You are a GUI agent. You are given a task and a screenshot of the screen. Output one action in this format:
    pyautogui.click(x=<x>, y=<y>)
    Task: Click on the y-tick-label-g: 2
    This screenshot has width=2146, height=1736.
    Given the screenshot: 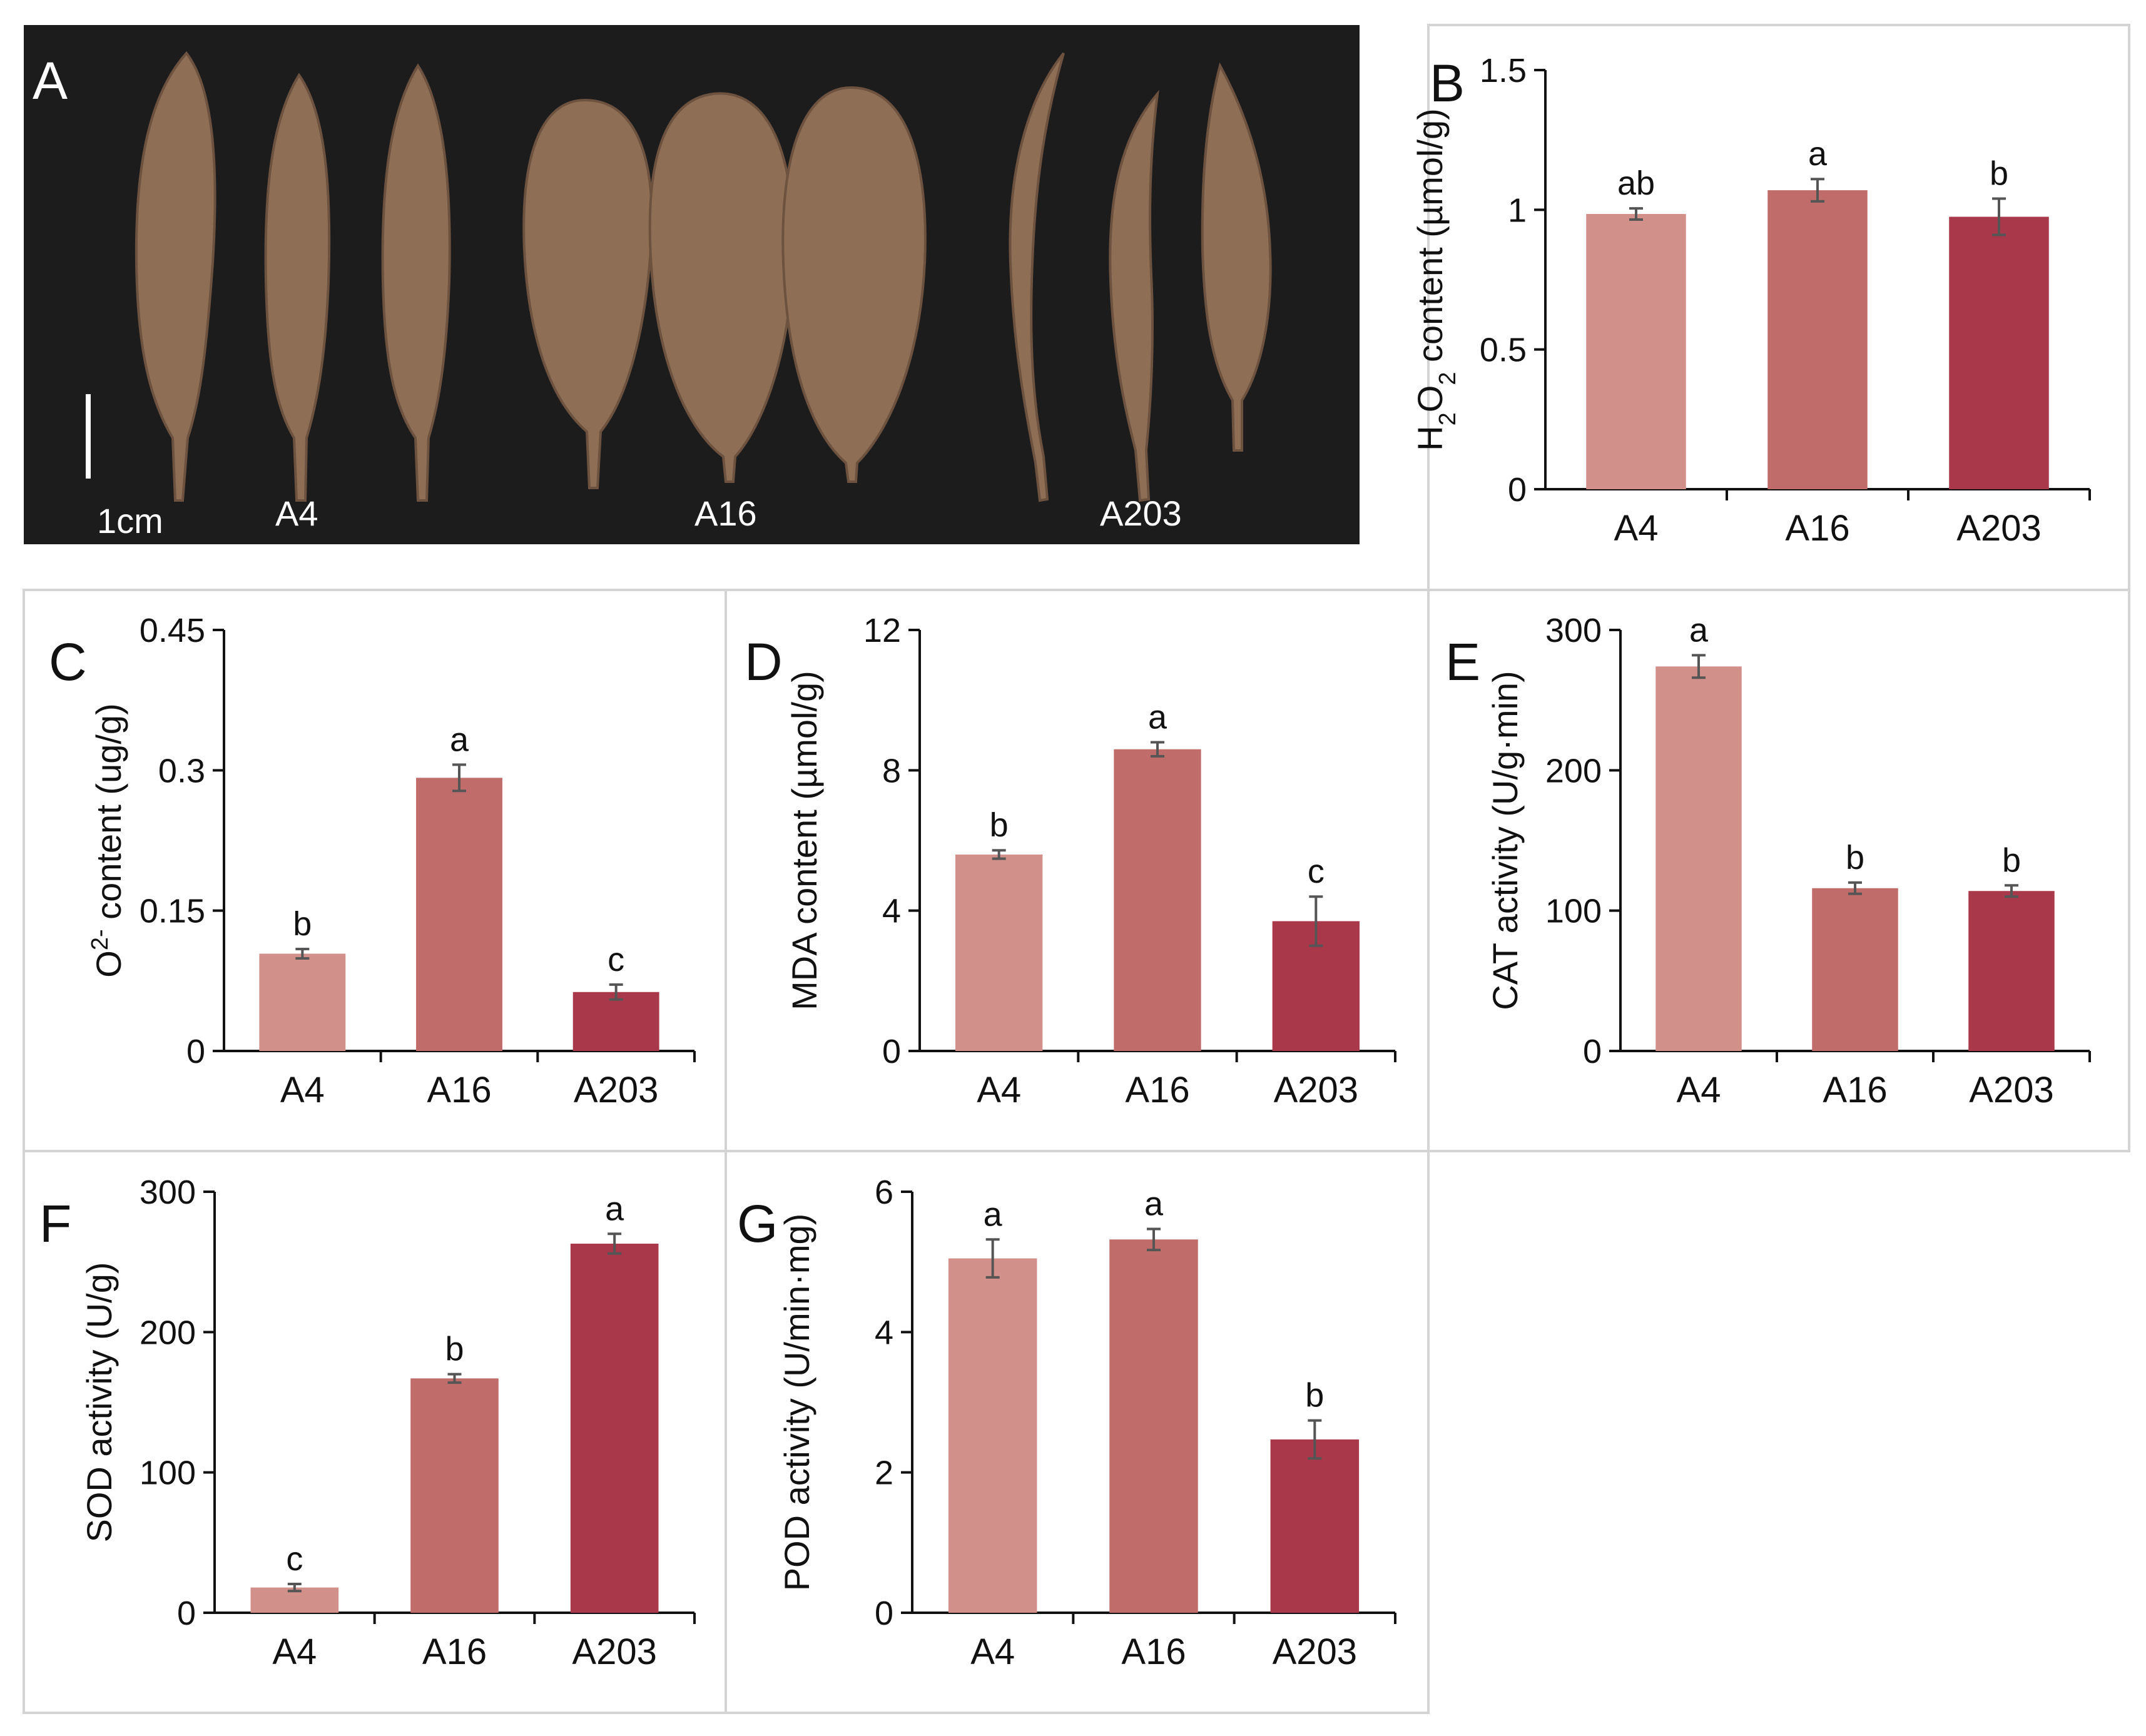 What is the action you would take?
    pyautogui.click(x=884, y=1473)
    